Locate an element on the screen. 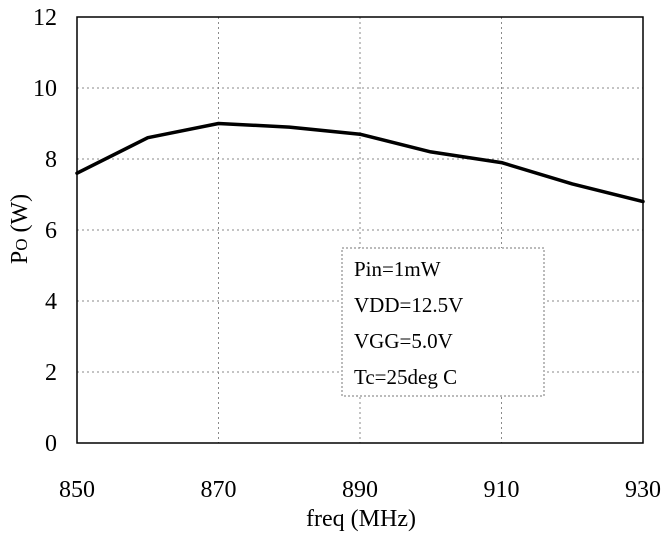 Image resolution: width=661 pixels, height=541 pixels. y-axis-title-subscript: O is located at coordinates (21, 245).